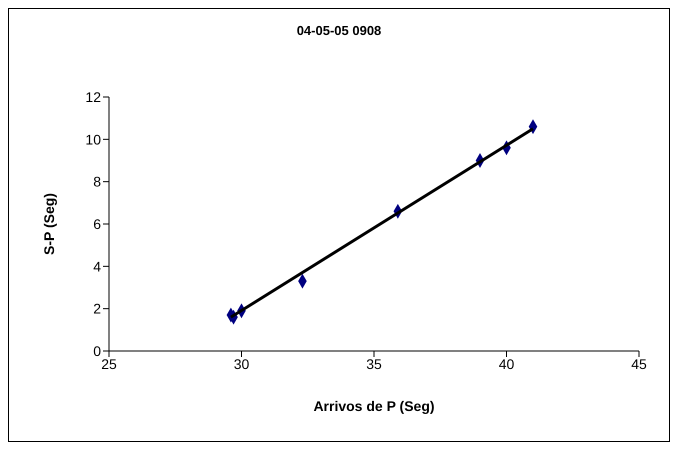  Describe the element at coordinates (97, 224) in the screenshot. I see `y-tick-label: 6` at that location.